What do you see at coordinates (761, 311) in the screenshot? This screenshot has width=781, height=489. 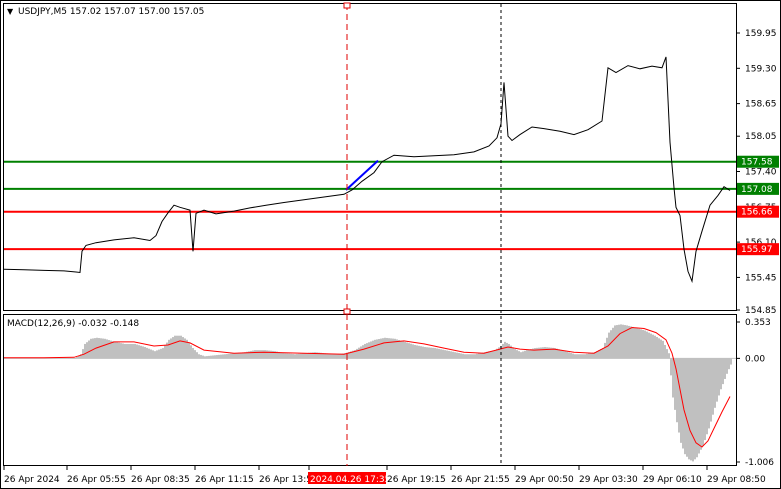 I see `price-tick-label: 154.85` at bounding box center [761, 311].